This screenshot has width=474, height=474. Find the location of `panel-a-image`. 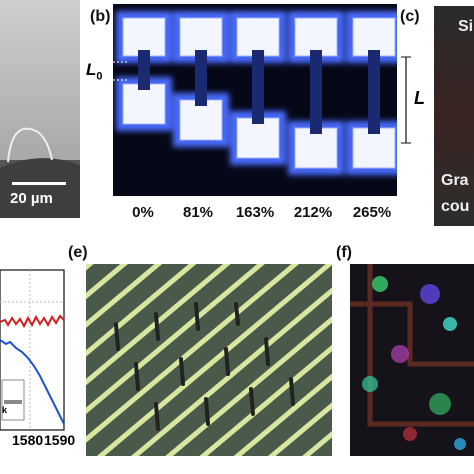

panel-a-image is located at coordinates (40, 109).